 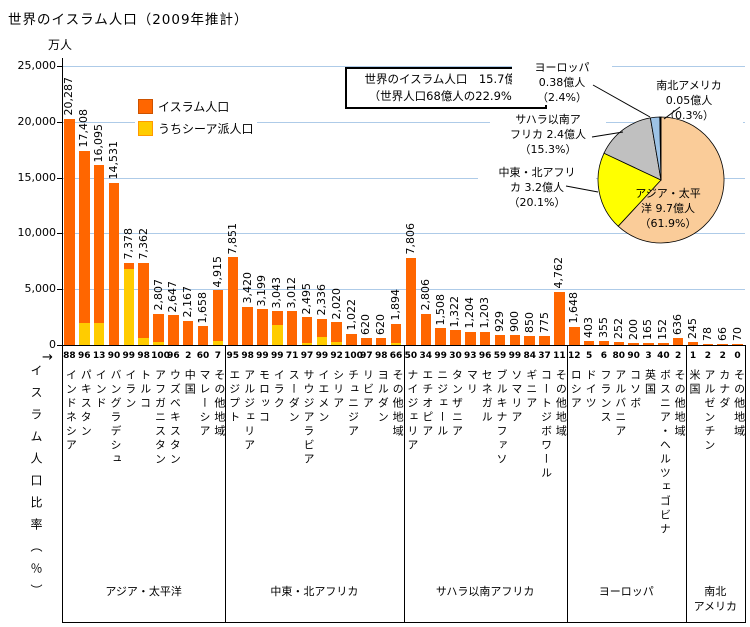 What do you see at coordinates (663, 330) in the screenshot?
I see `bar-value-label: 152` at bounding box center [663, 330].